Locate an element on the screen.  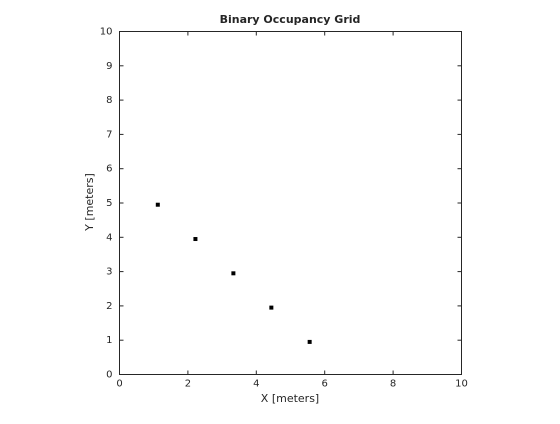
x-tick-label: 8 is located at coordinates (393, 384).